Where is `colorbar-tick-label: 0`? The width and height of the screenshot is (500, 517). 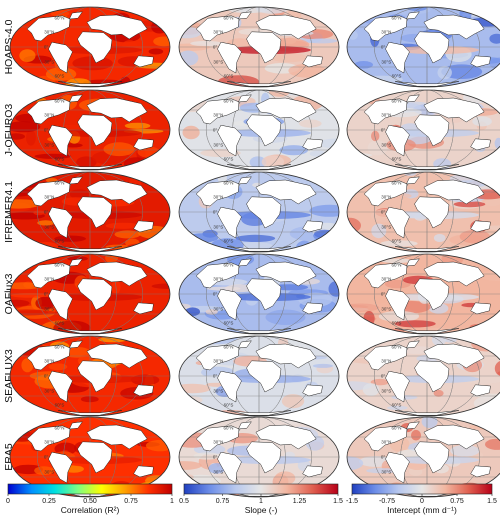 colorbar-tick-label: 0 is located at coordinates (422, 501).